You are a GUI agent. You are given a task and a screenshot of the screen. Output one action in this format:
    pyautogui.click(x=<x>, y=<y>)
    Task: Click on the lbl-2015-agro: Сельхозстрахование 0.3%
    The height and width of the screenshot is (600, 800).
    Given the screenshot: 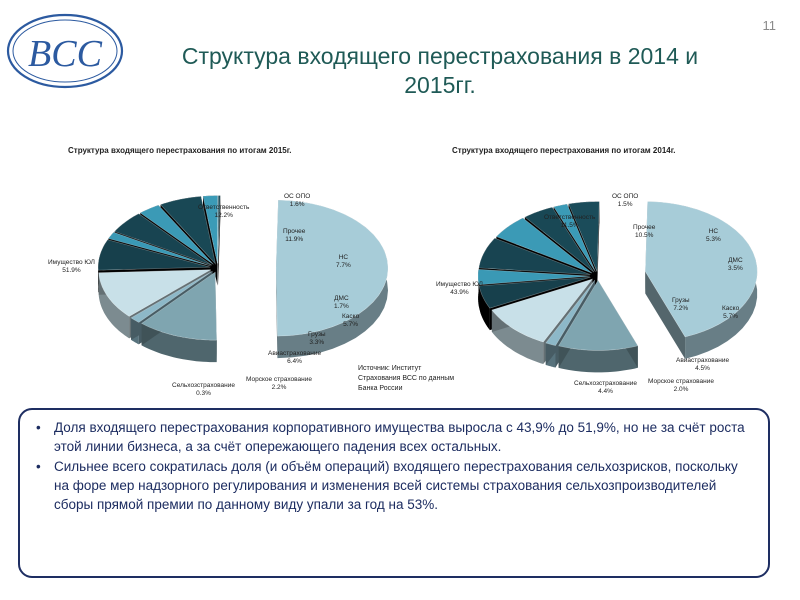 What is the action you would take?
    pyautogui.click(x=203, y=389)
    